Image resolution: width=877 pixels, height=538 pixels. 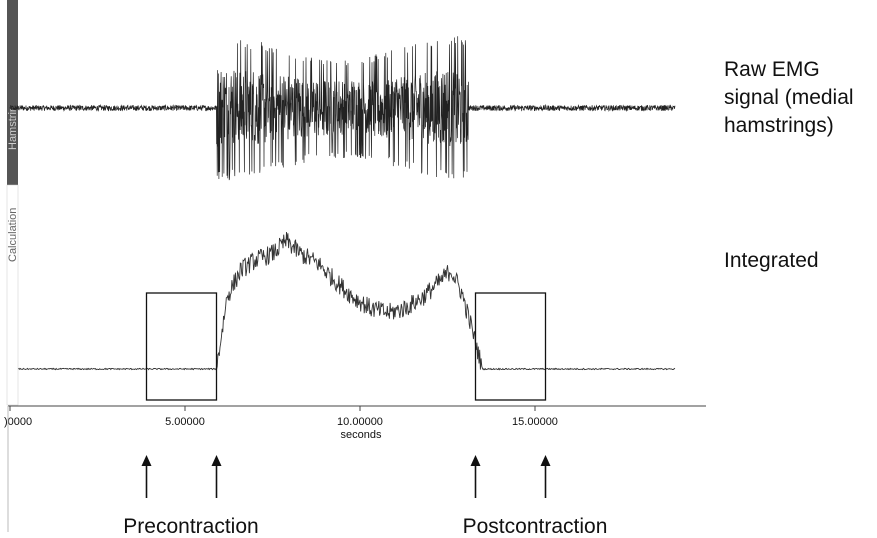 What do you see at coordinates (535, 422) in the screenshot?
I see `x-tick-label: 15.00000` at bounding box center [535, 422].